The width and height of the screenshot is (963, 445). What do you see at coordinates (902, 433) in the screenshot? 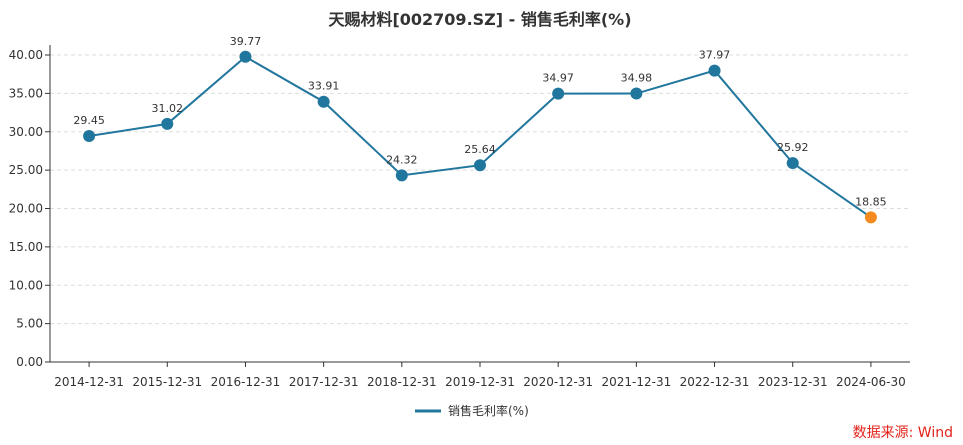
I see `source-note: 数据来源: Wind` at bounding box center [902, 433].